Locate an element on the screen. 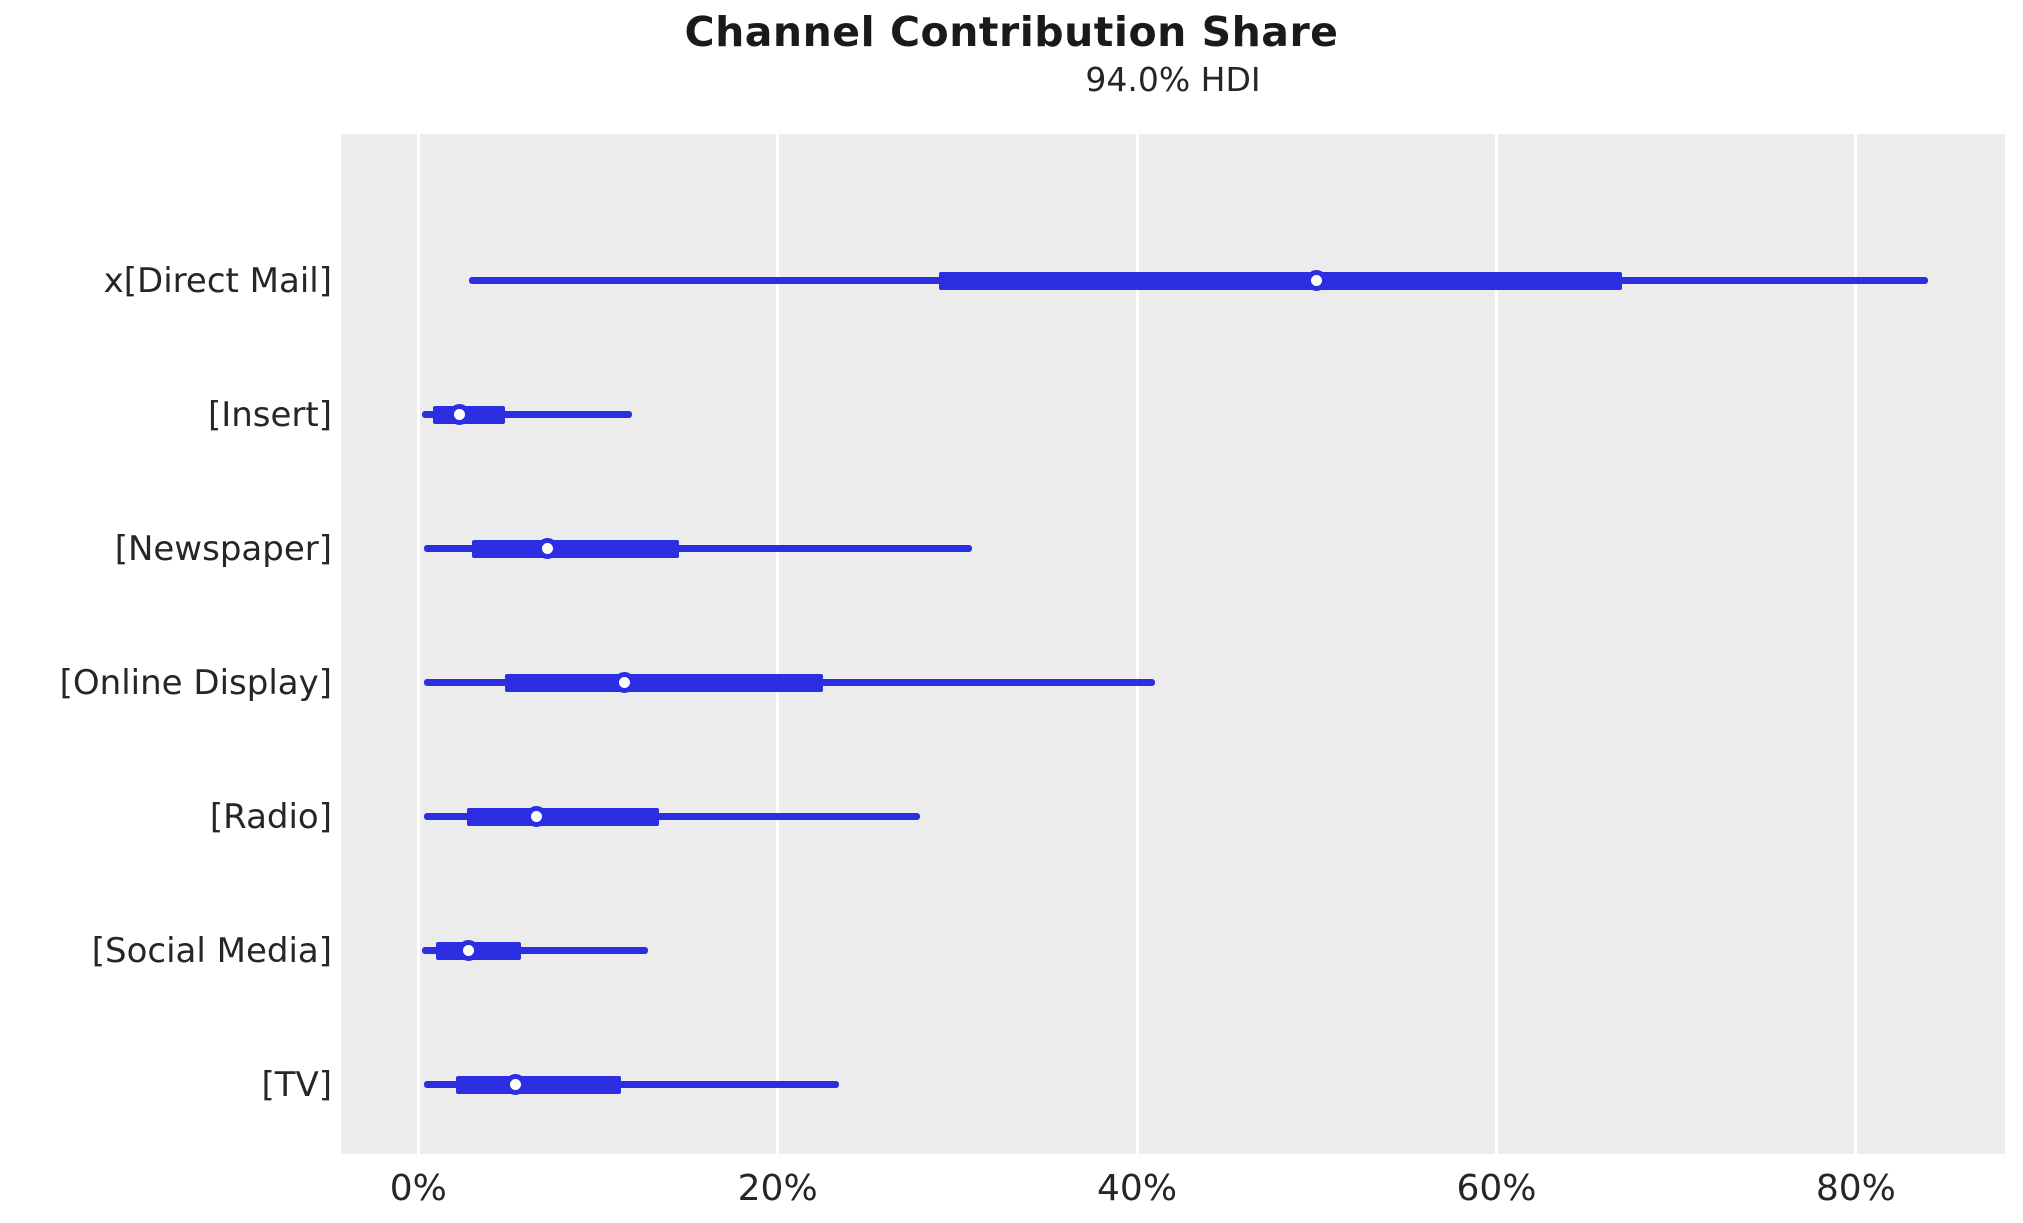 The image size is (2023, 1223). x-tick-label: 80% is located at coordinates (1855, 1188).